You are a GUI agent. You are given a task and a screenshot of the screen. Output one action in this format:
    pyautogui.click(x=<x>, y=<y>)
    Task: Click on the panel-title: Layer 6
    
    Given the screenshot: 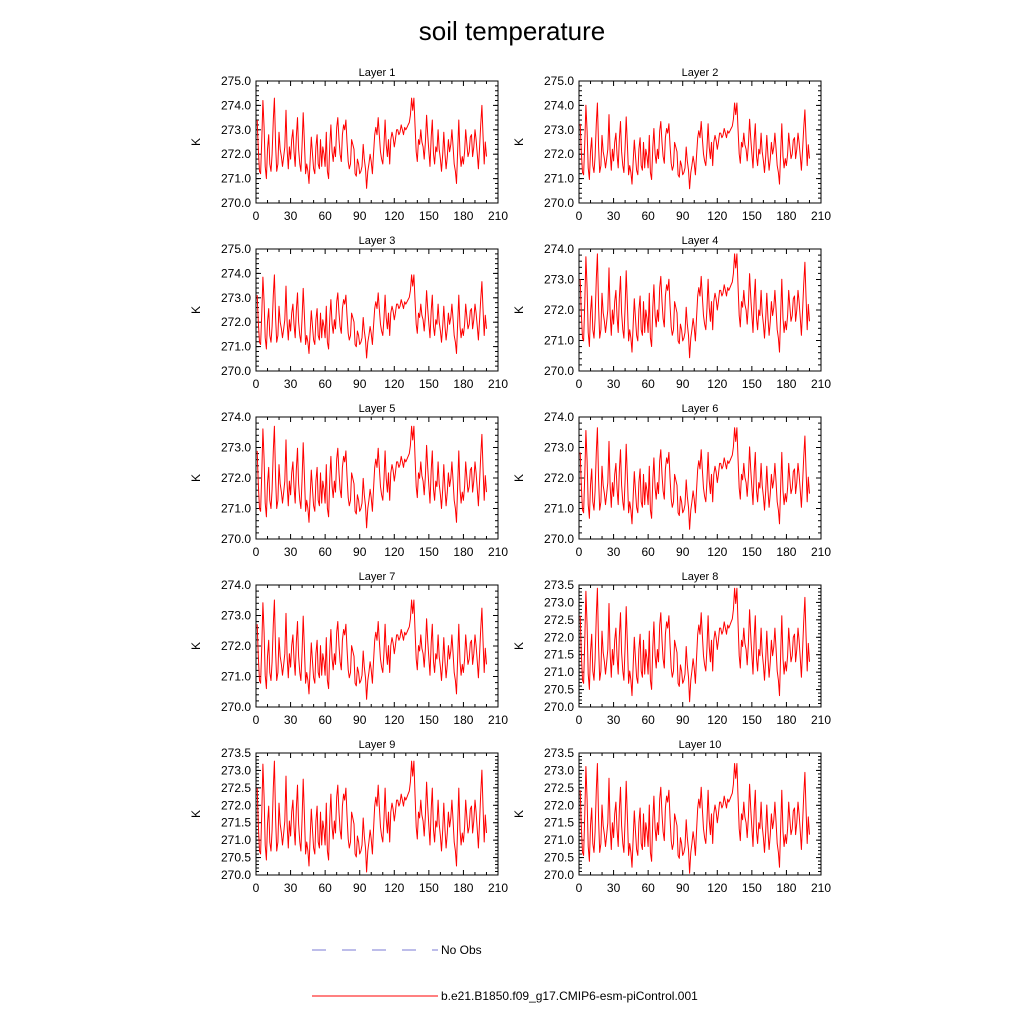 What is the action you would take?
    pyautogui.click(x=700, y=409)
    